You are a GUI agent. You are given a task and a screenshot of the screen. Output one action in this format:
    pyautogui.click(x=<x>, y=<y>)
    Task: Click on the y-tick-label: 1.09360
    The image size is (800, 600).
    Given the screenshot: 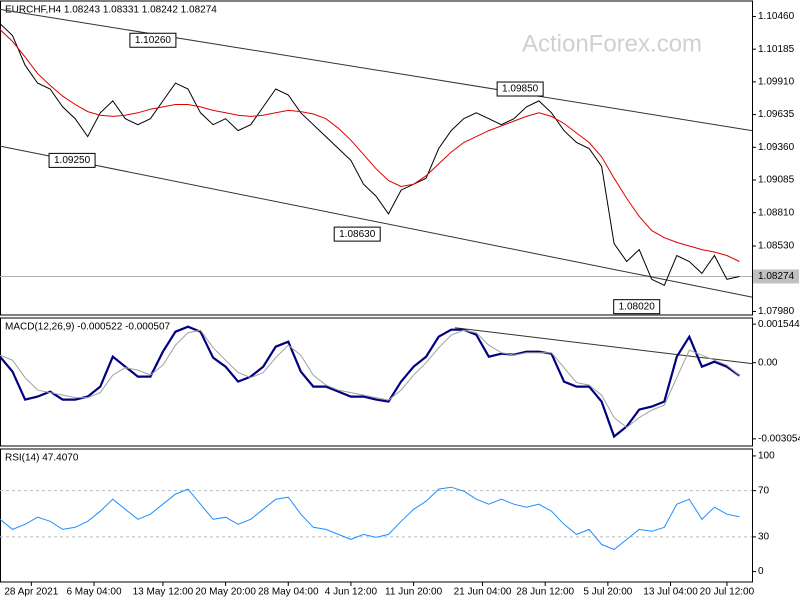 What is the action you would take?
    pyautogui.click(x=776, y=147)
    